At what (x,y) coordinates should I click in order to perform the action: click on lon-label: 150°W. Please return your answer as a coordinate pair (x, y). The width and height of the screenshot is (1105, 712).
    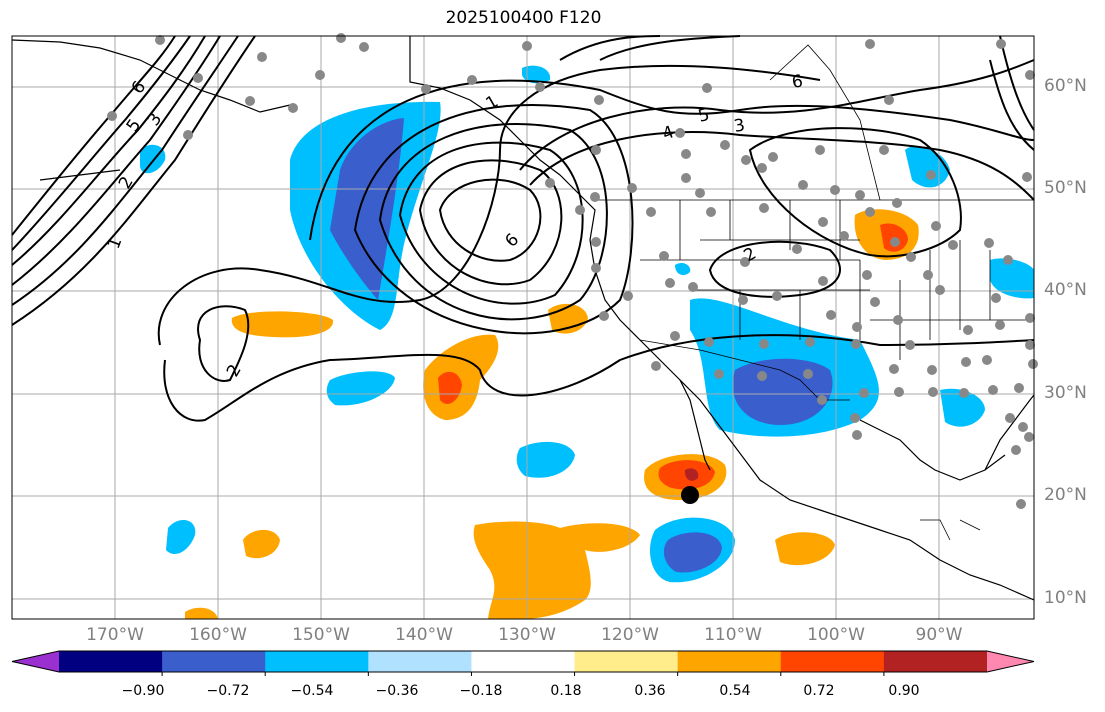
    Looking at the image, I should click on (321, 635).